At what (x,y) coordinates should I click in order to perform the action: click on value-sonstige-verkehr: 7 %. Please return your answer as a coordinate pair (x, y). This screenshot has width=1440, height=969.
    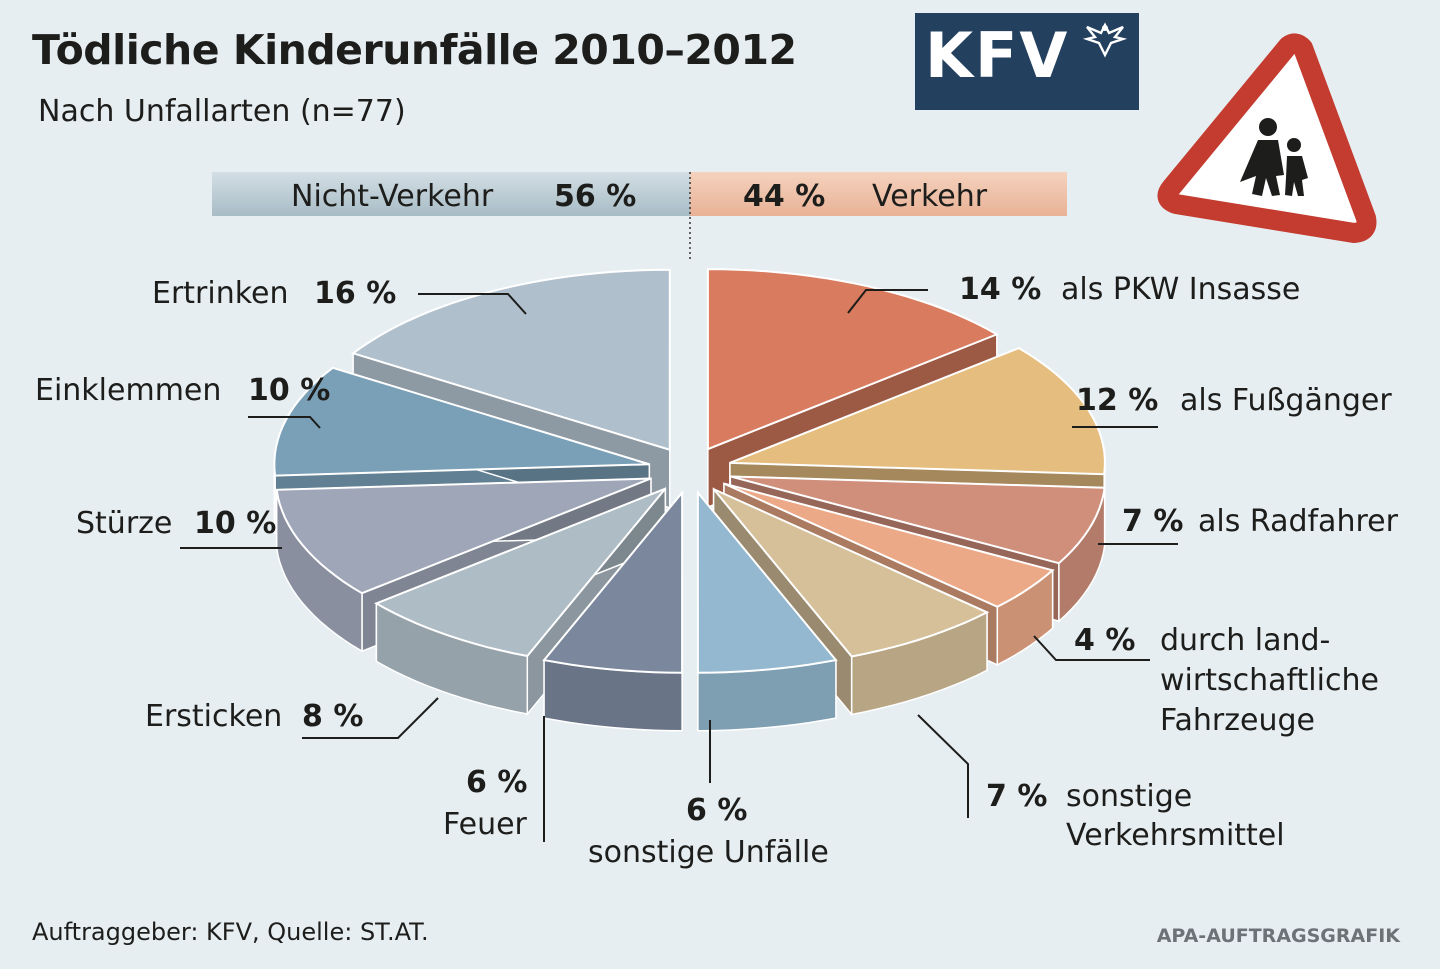
    Looking at the image, I should click on (1016, 796).